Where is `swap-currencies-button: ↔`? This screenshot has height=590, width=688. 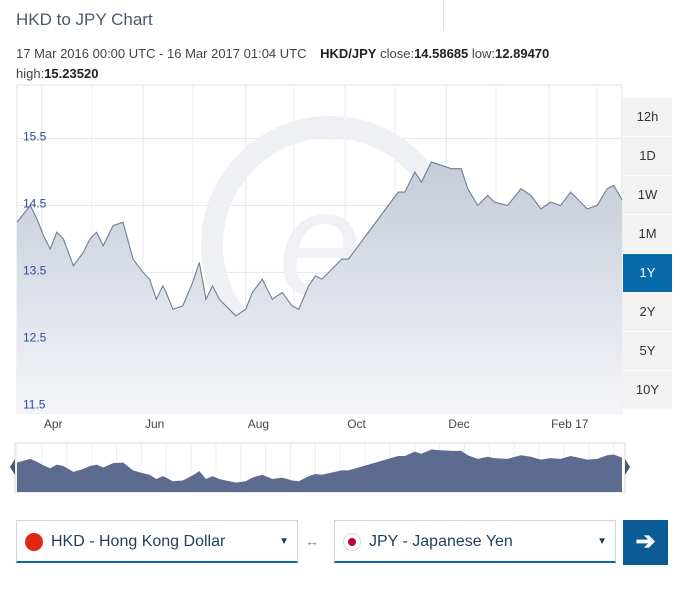 swap-currencies-button: ↔ is located at coordinates (312, 541).